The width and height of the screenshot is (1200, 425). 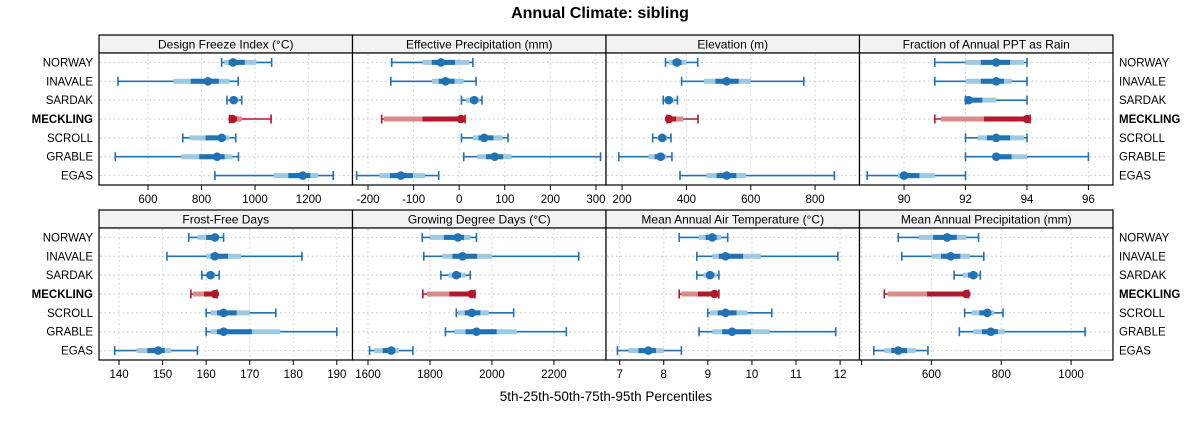 I want to click on panel-title: Growing Degree Days (°C), so click(x=479, y=220).